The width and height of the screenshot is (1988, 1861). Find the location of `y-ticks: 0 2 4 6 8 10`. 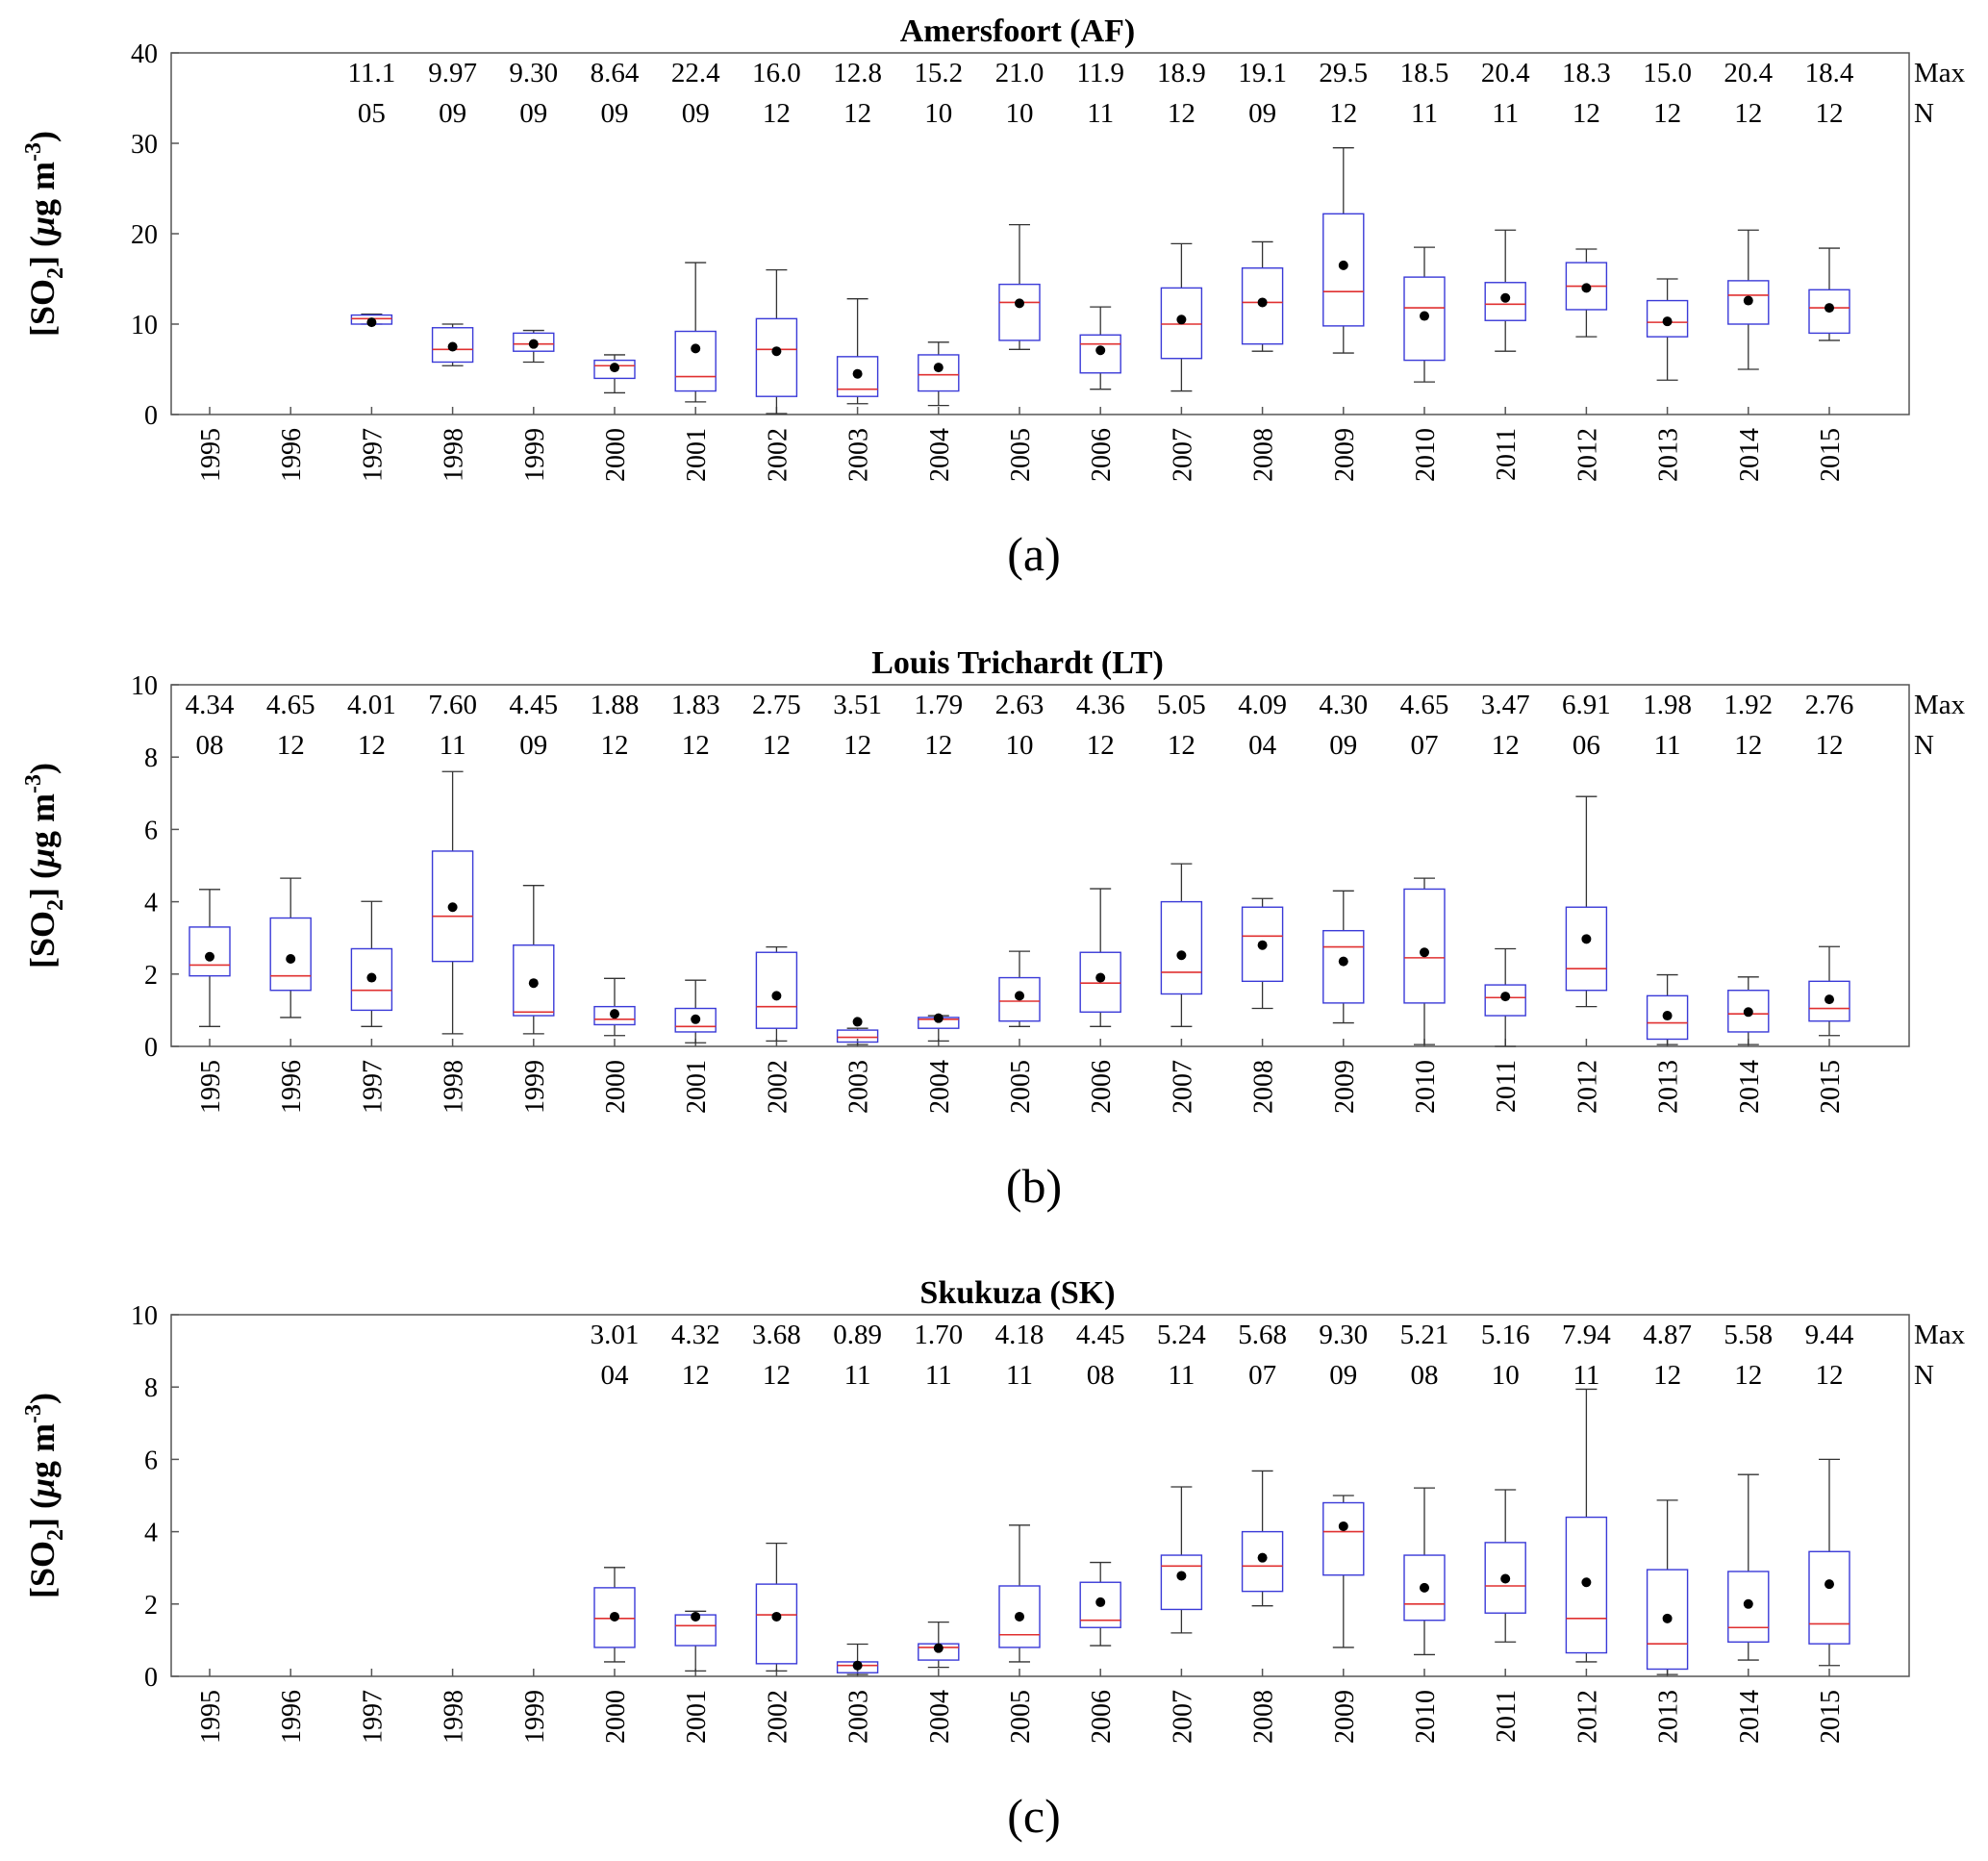

y-ticks: 0 2 4 6 8 10 is located at coordinates (155, 867).